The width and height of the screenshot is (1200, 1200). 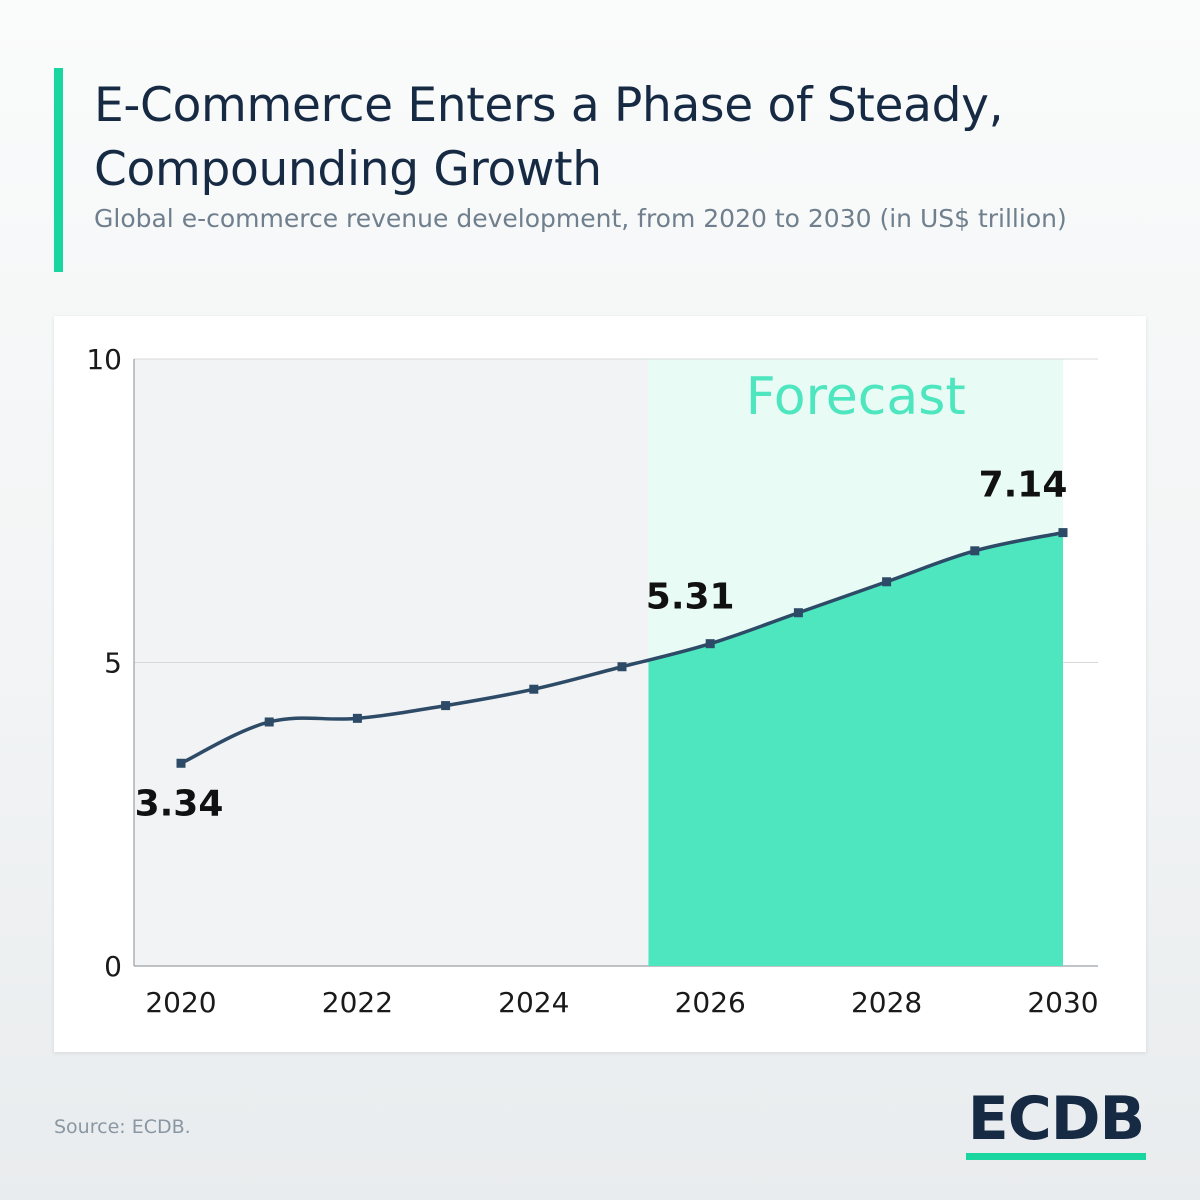 I want to click on data-point-2029, so click(x=975, y=551).